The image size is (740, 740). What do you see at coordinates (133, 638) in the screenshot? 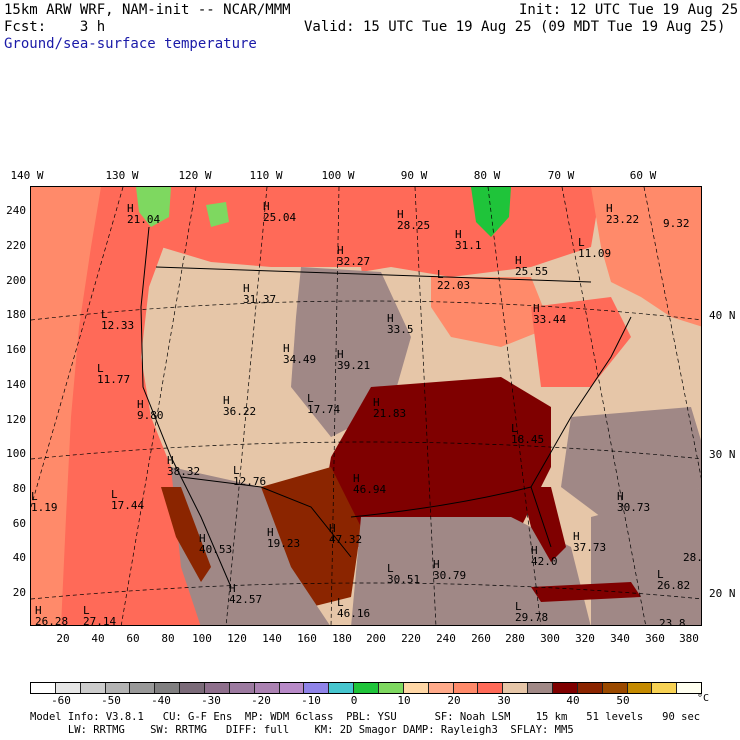
I see `x-tick-label: 60` at bounding box center [133, 638].